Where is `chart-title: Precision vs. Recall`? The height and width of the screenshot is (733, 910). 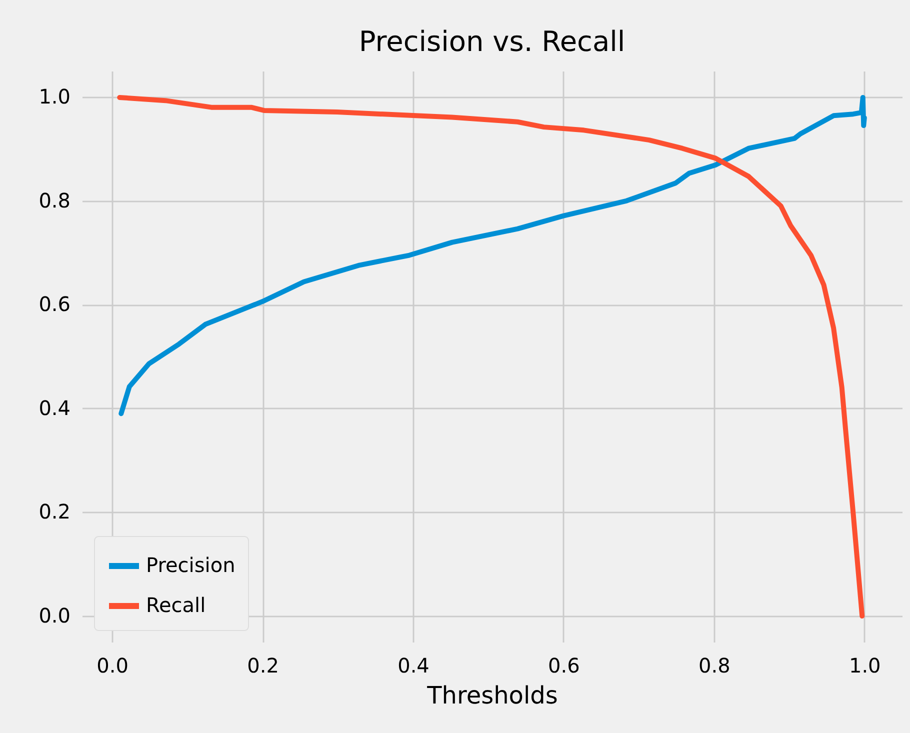 chart-title: Precision vs. Recall is located at coordinates (492, 41).